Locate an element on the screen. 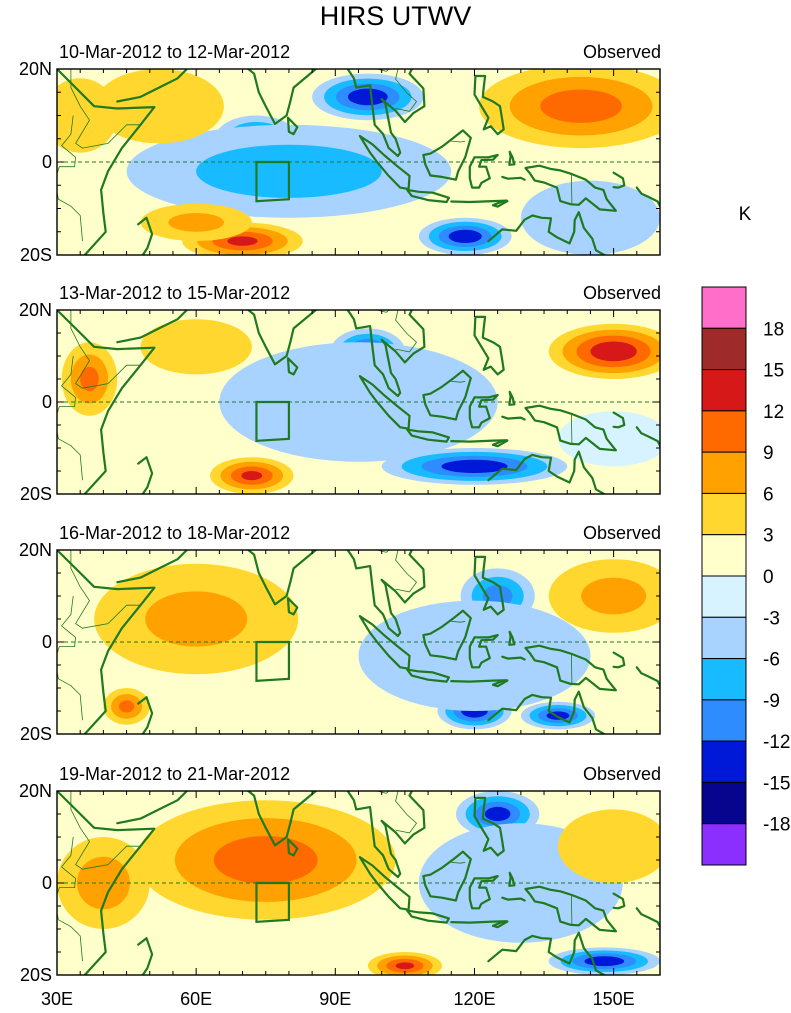  colorbar-label: -3 is located at coordinates (771, 618).